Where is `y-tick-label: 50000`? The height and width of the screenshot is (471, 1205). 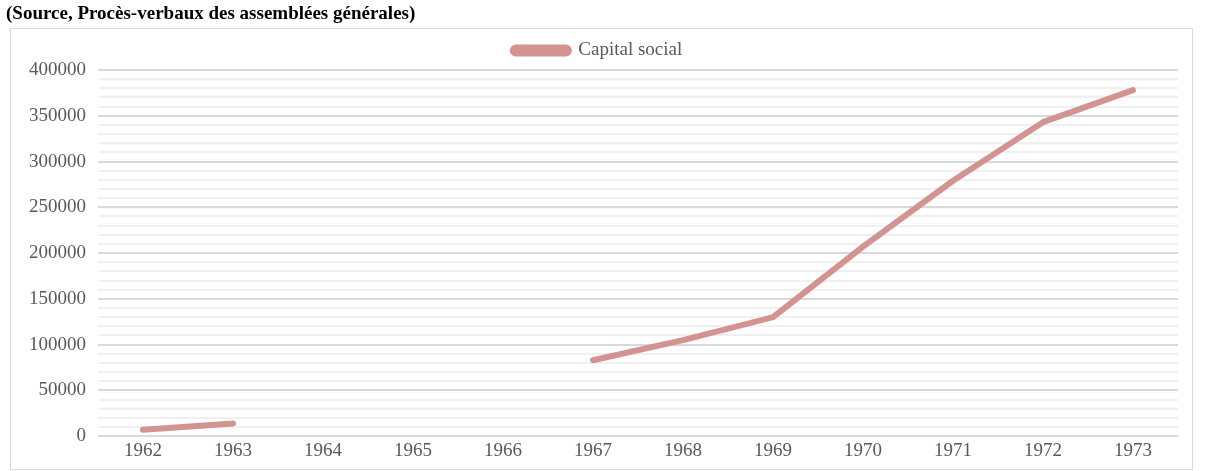 y-tick-label: 50000 is located at coordinates (62, 389).